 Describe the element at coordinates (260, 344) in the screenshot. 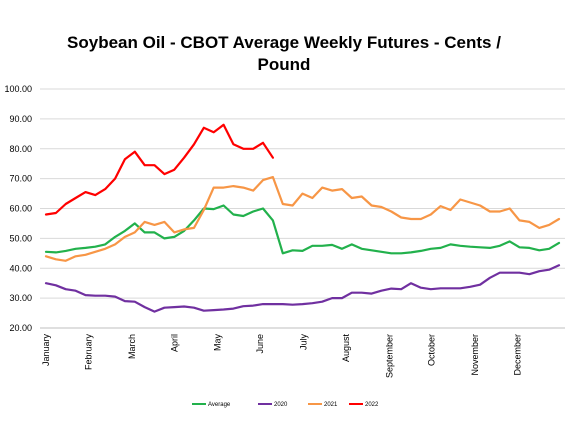

I see `x-tick-label: June` at that location.